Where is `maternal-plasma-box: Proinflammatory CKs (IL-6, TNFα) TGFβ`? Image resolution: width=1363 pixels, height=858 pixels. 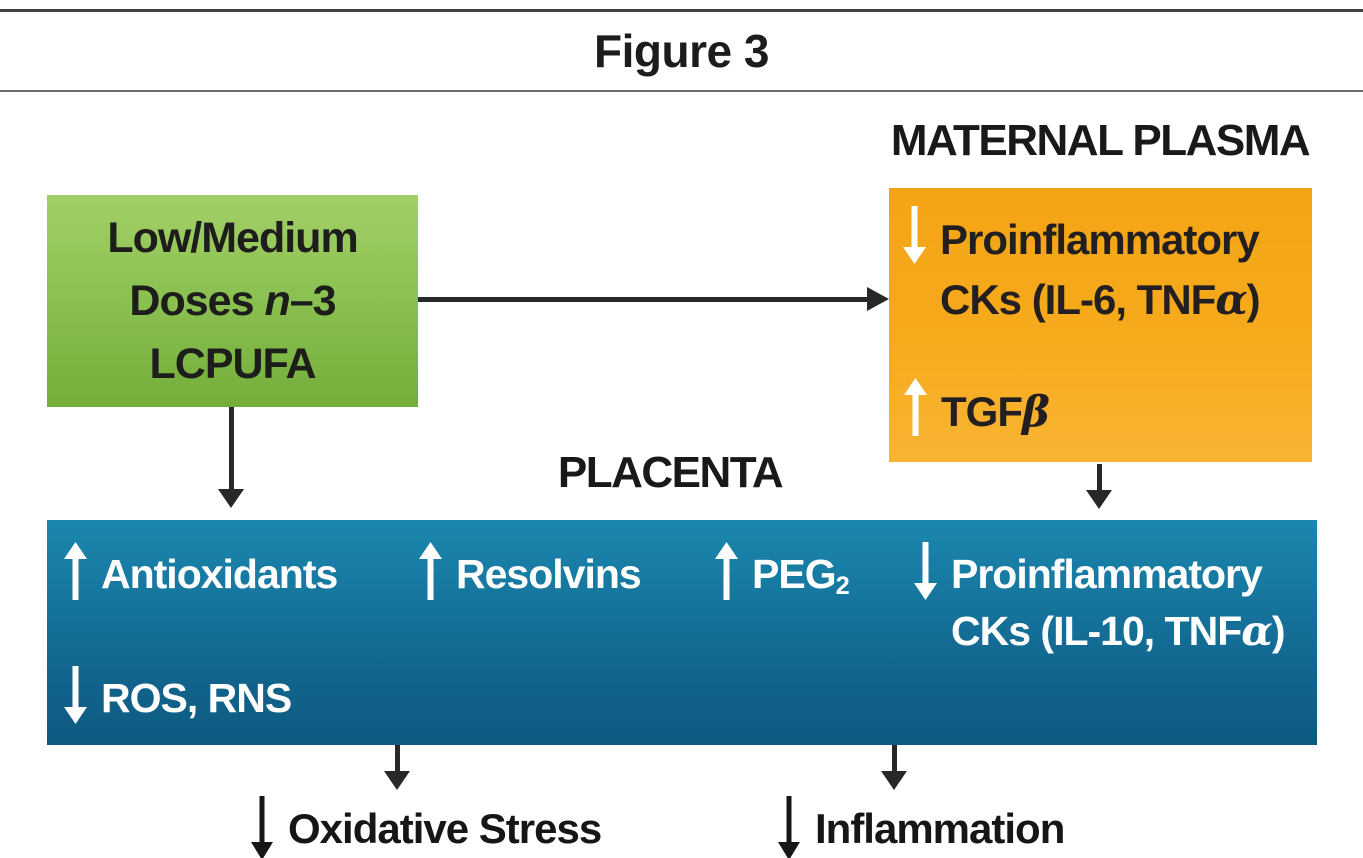
maternal-plasma-box: Proinflammatory CKs (IL-6, TNFα) TGFβ is located at coordinates (1100, 325).